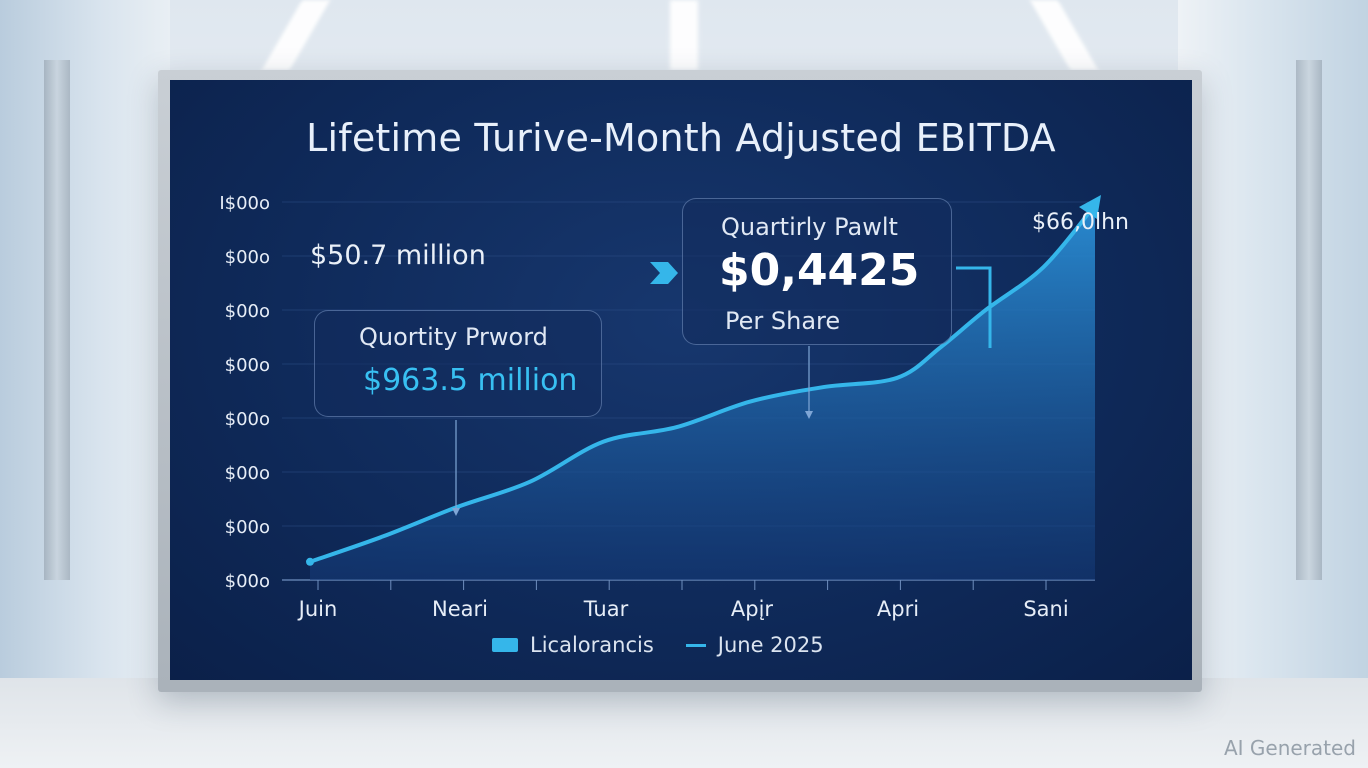  Describe the element at coordinates (684, 723) in the screenshot. I see `floor` at that location.